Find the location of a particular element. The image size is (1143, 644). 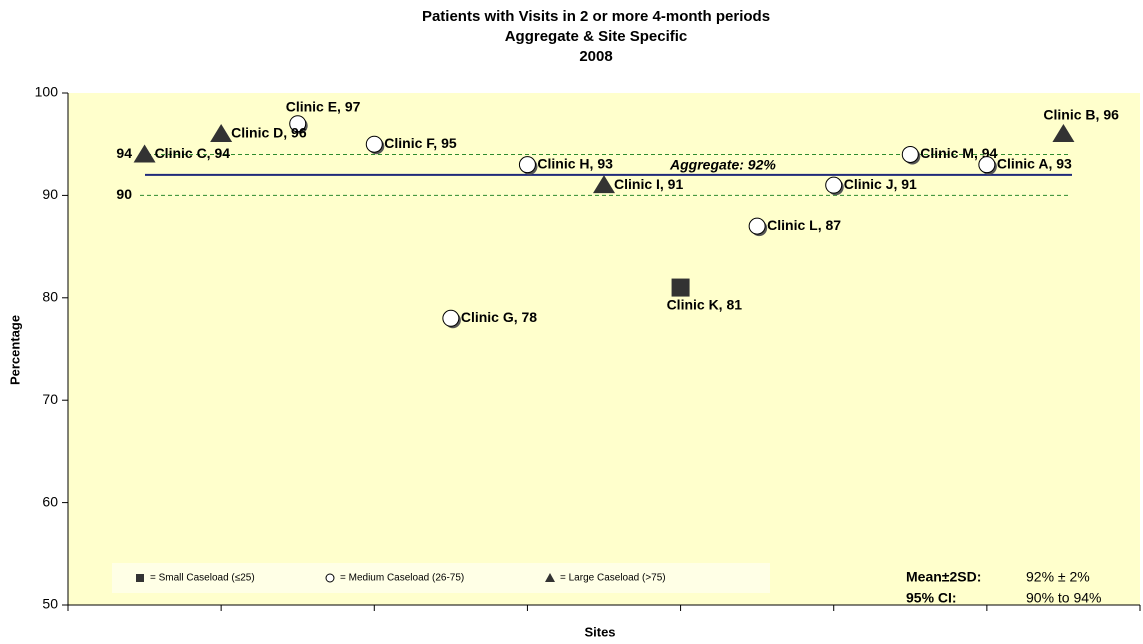

reference-label: 90 is located at coordinates (124, 194).